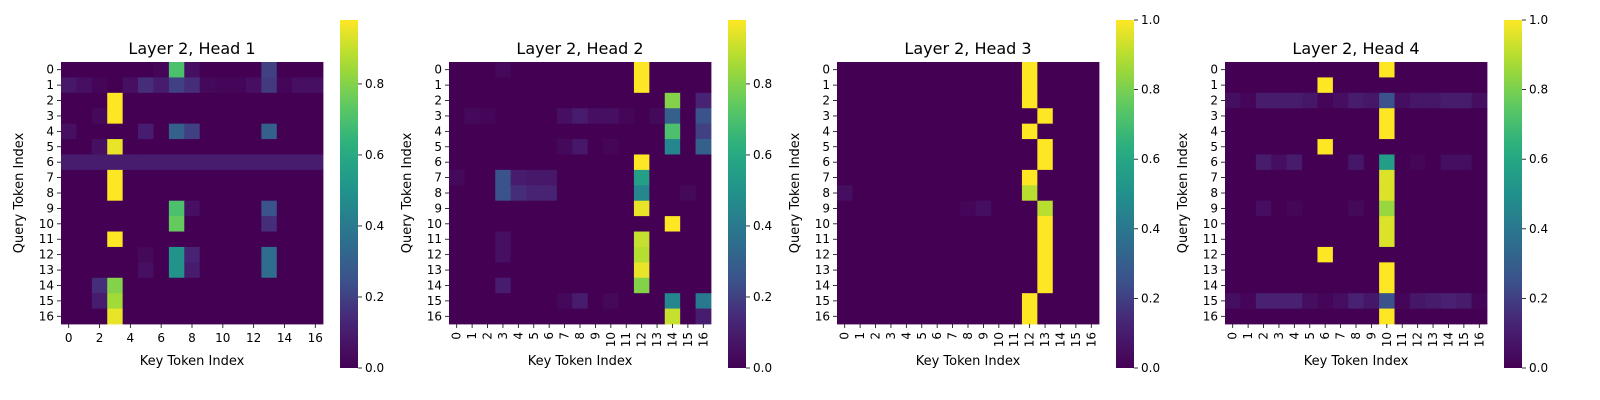 The image size is (1600, 400). I want to click on x-tick-label: 5, so click(1310, 336).